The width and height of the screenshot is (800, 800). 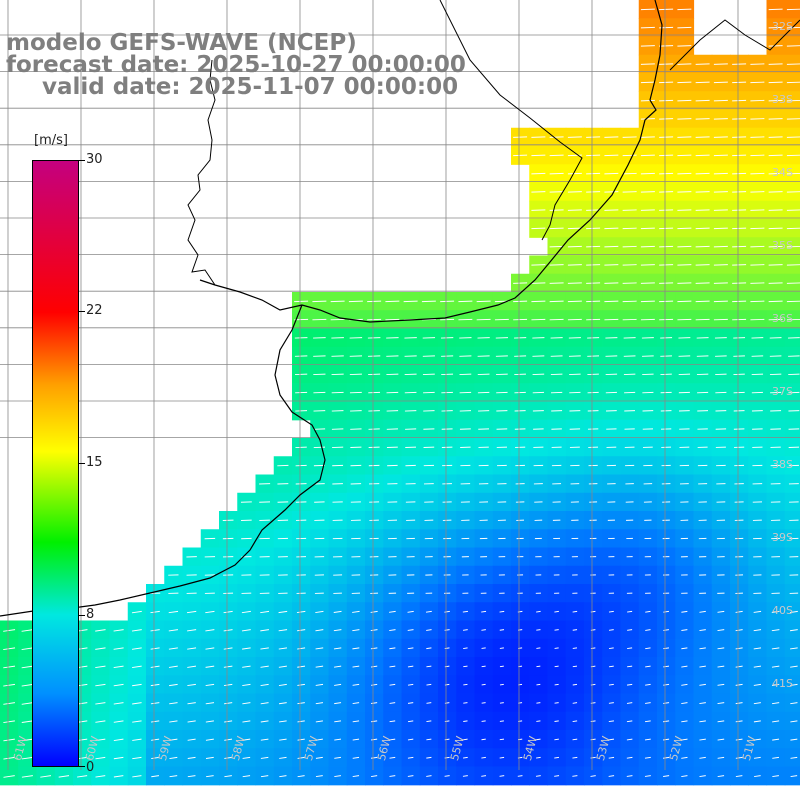 I want to click on lat-label: 37S, so click(x=782, y=391).